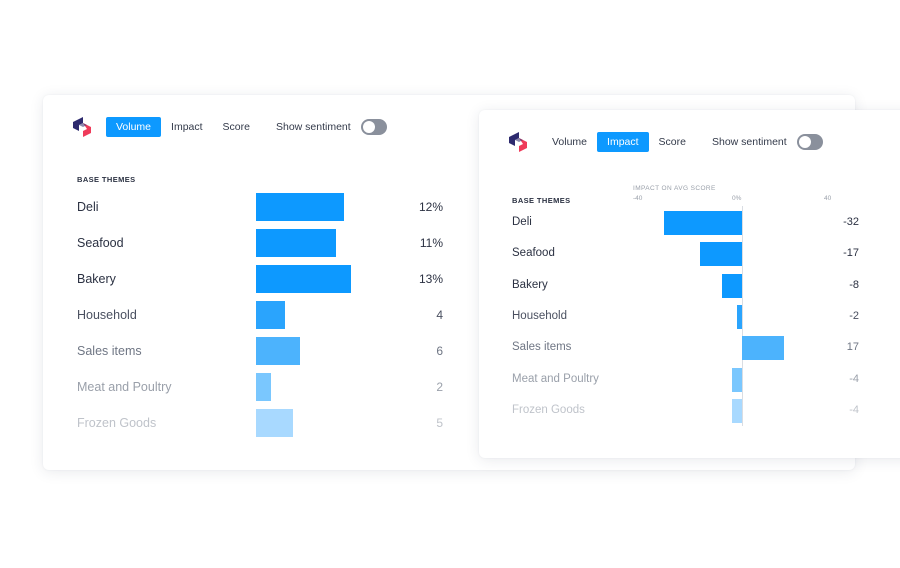 Image resolution: width=900 pixels, height=568 pixels. I want to click on impact-toolbar: Volume Impact Score Show sentiment, so click(664, 142).